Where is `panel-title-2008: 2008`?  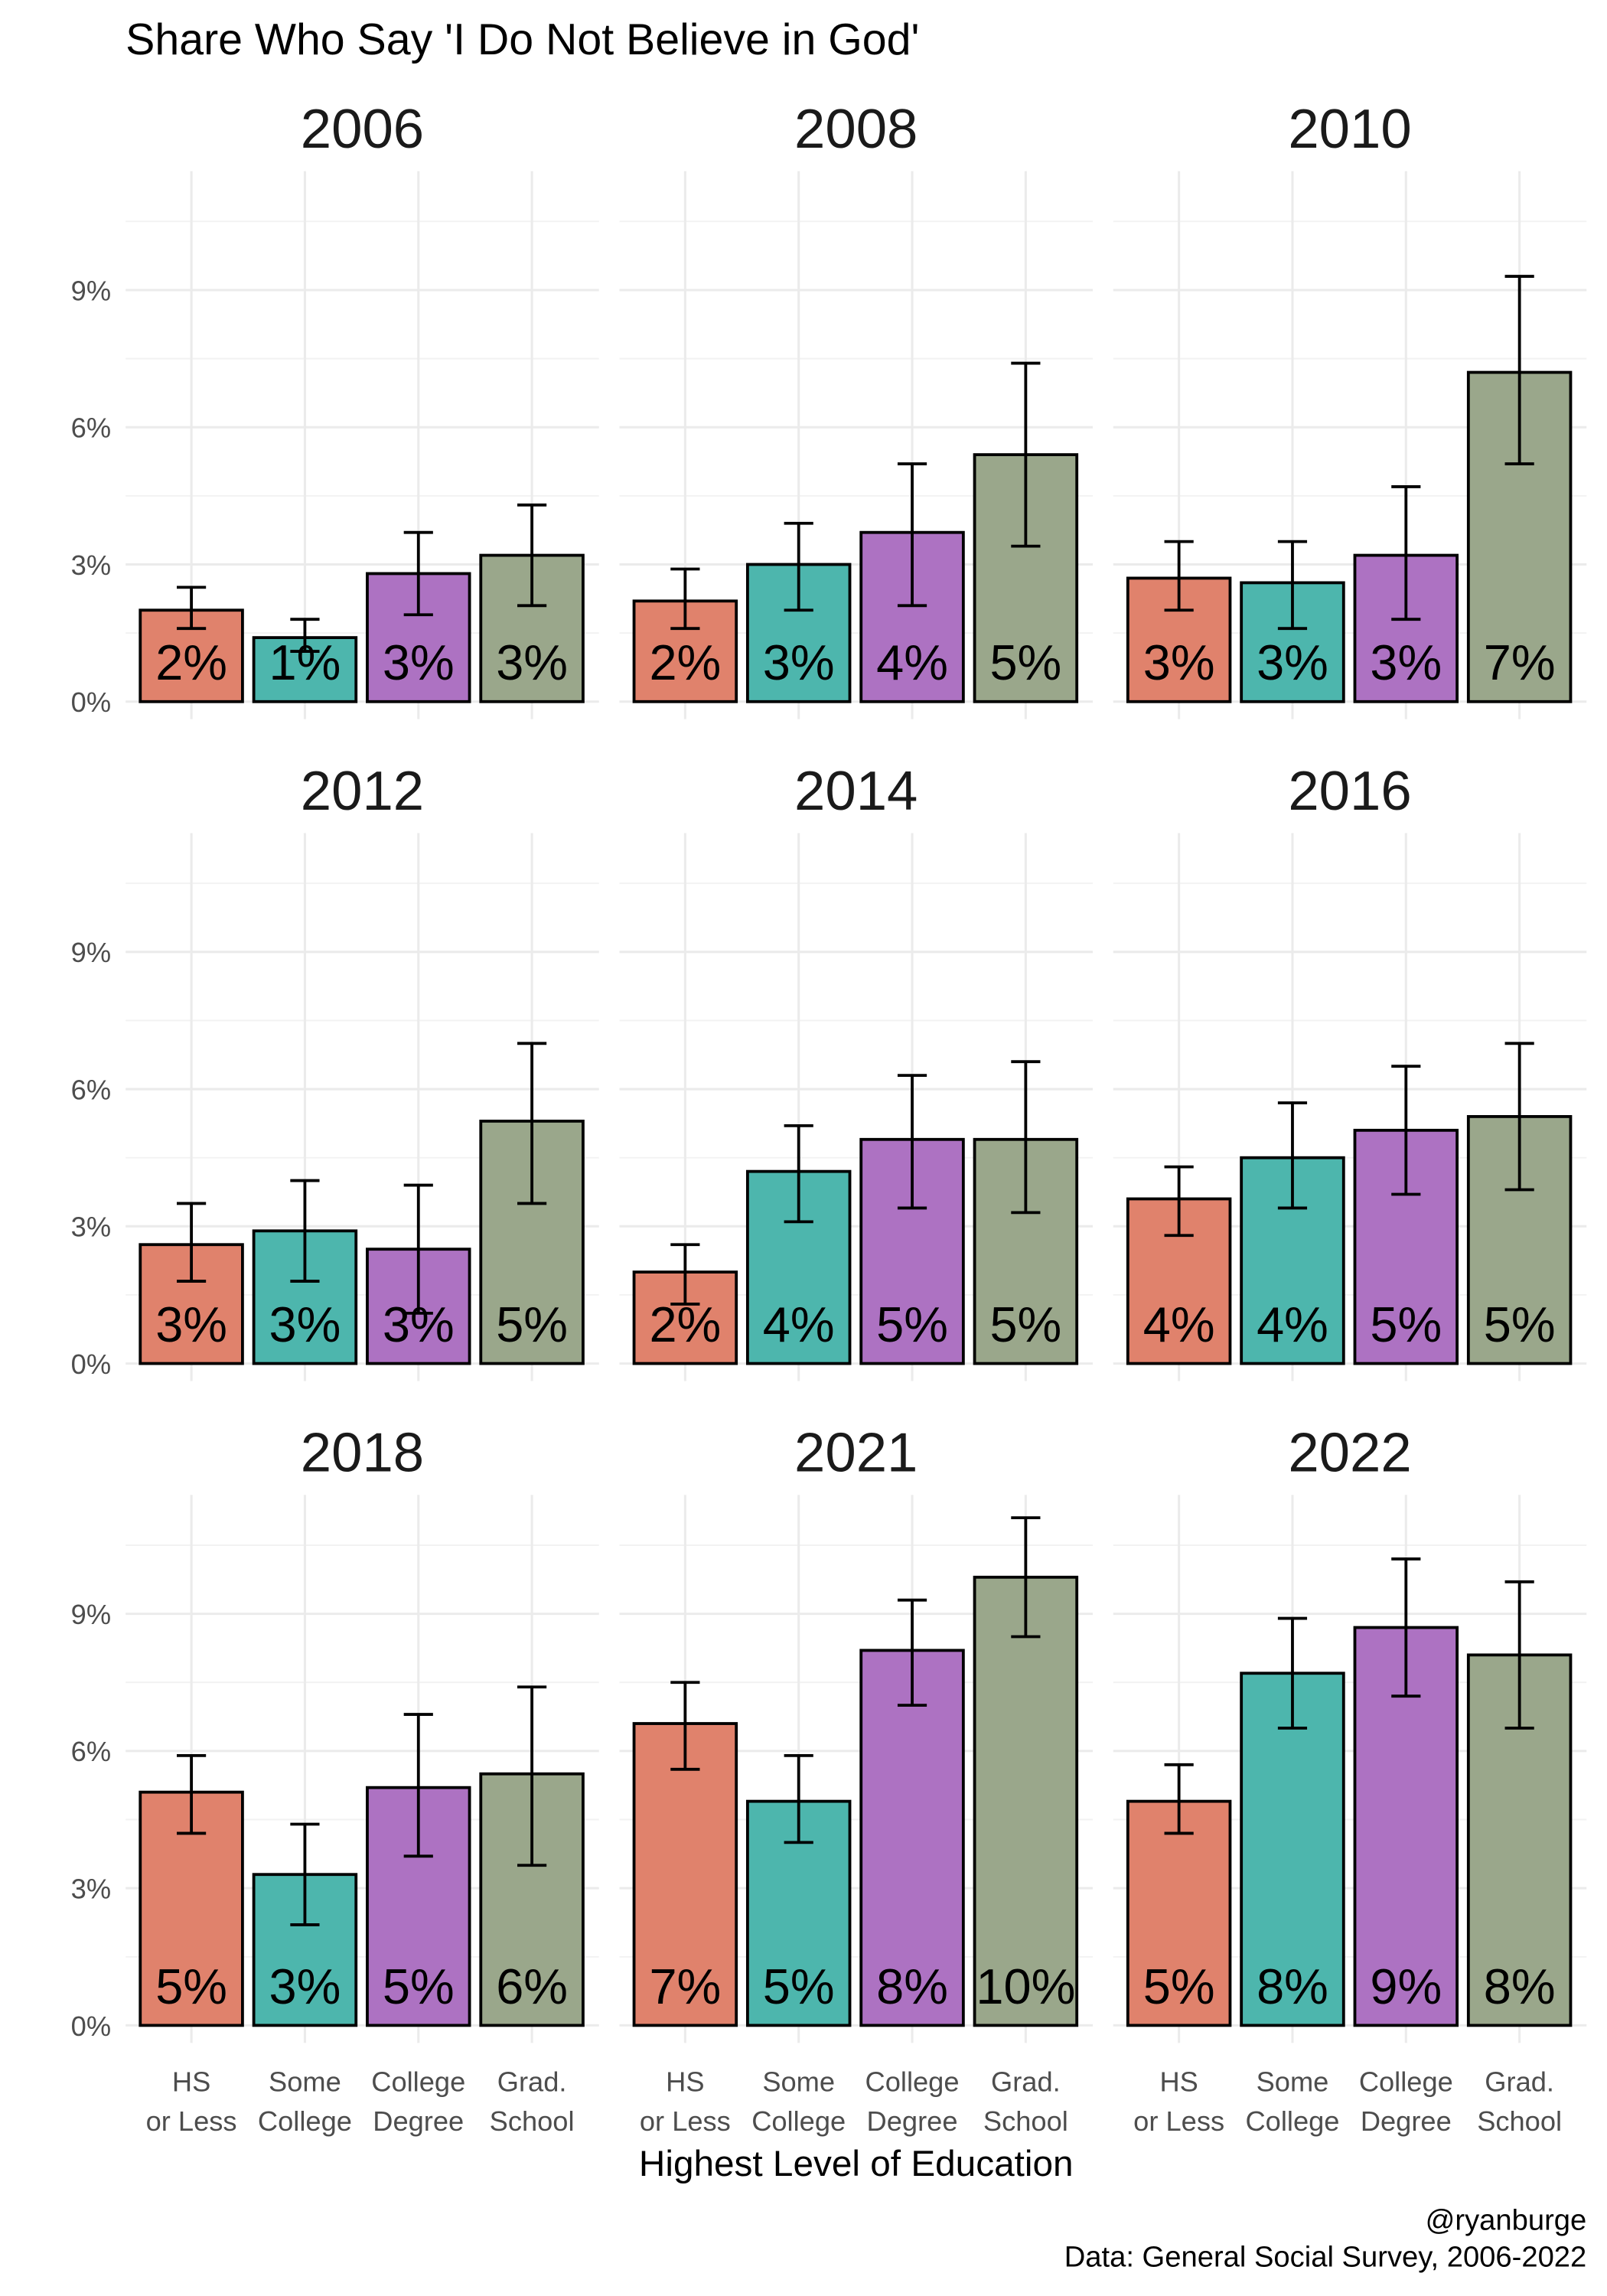 panel-title-2008: 2008 is located at coordinates (856, 129).